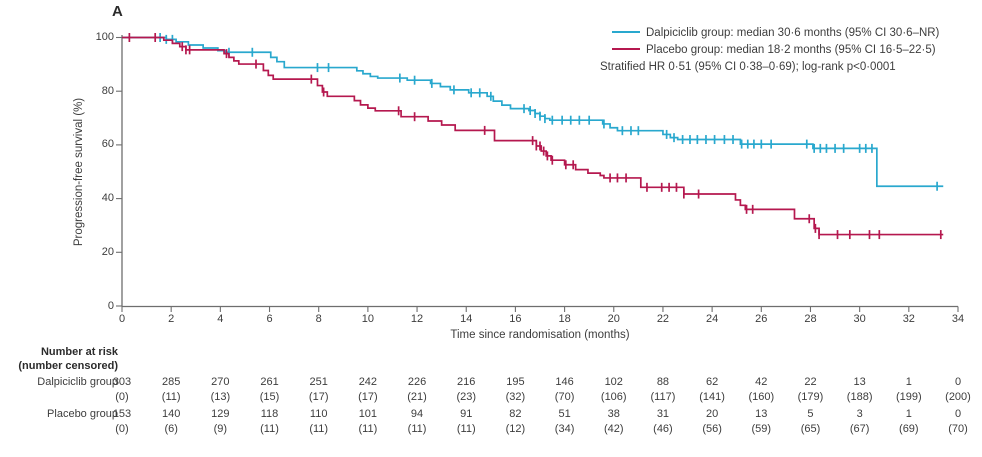  What do you see at coordinates (220, 414) in the screenshot?
I see `at-risk-value: 129` at bounding box center [220, 414].